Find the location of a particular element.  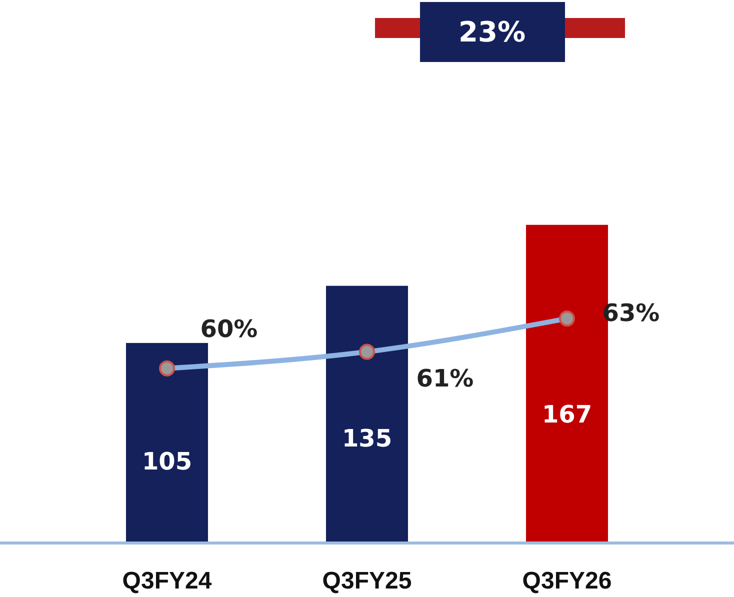

data-label: 61% is located at coordinates (445, 378).